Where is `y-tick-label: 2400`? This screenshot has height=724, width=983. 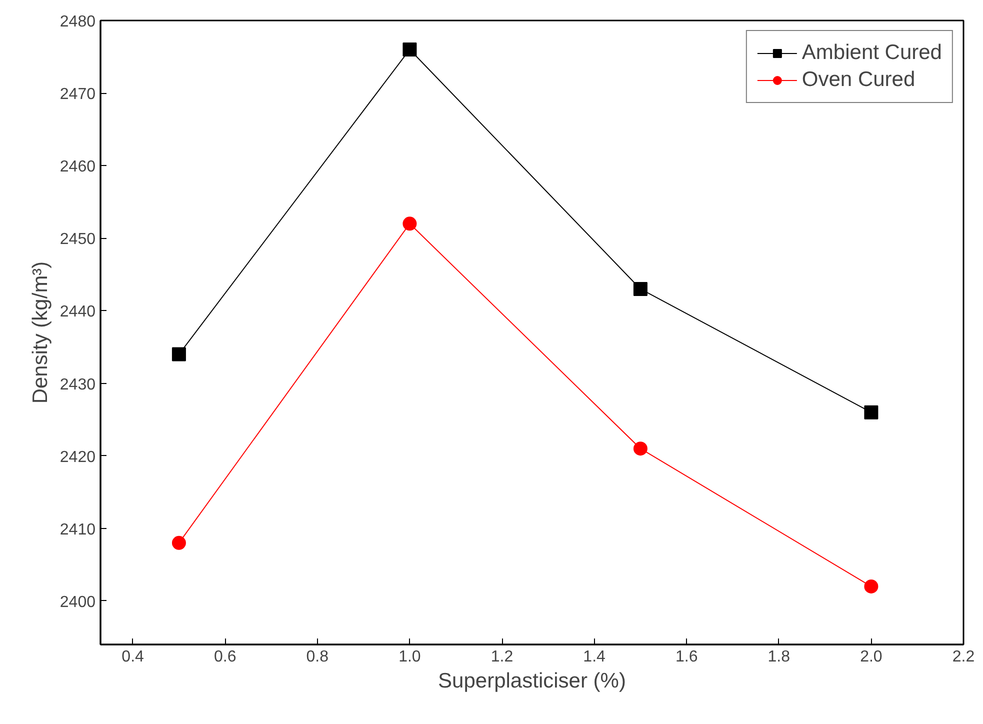
y-tick-label: 2400 is located at coordinates (78, 602).